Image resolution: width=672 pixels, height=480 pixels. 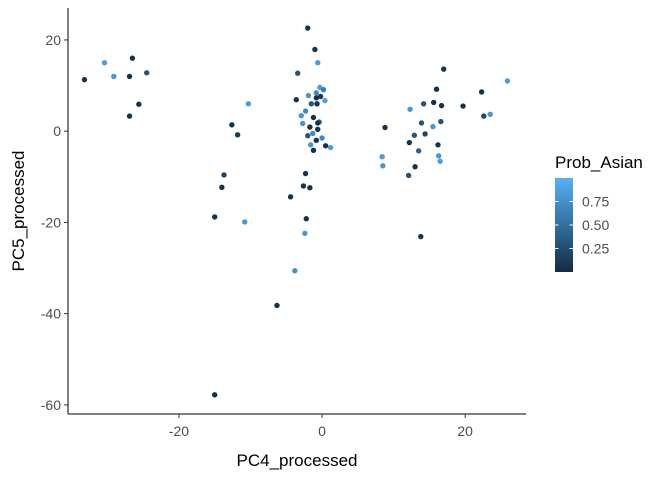 I want to click on legend-title: Prob_Asian, so click(x=599, y=162).